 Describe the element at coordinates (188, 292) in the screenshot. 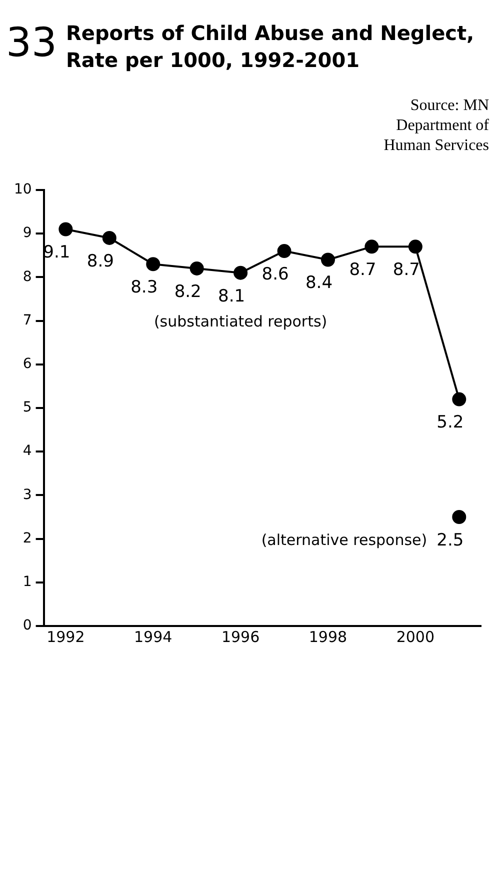

I see `data-label: 8.2` at that location.